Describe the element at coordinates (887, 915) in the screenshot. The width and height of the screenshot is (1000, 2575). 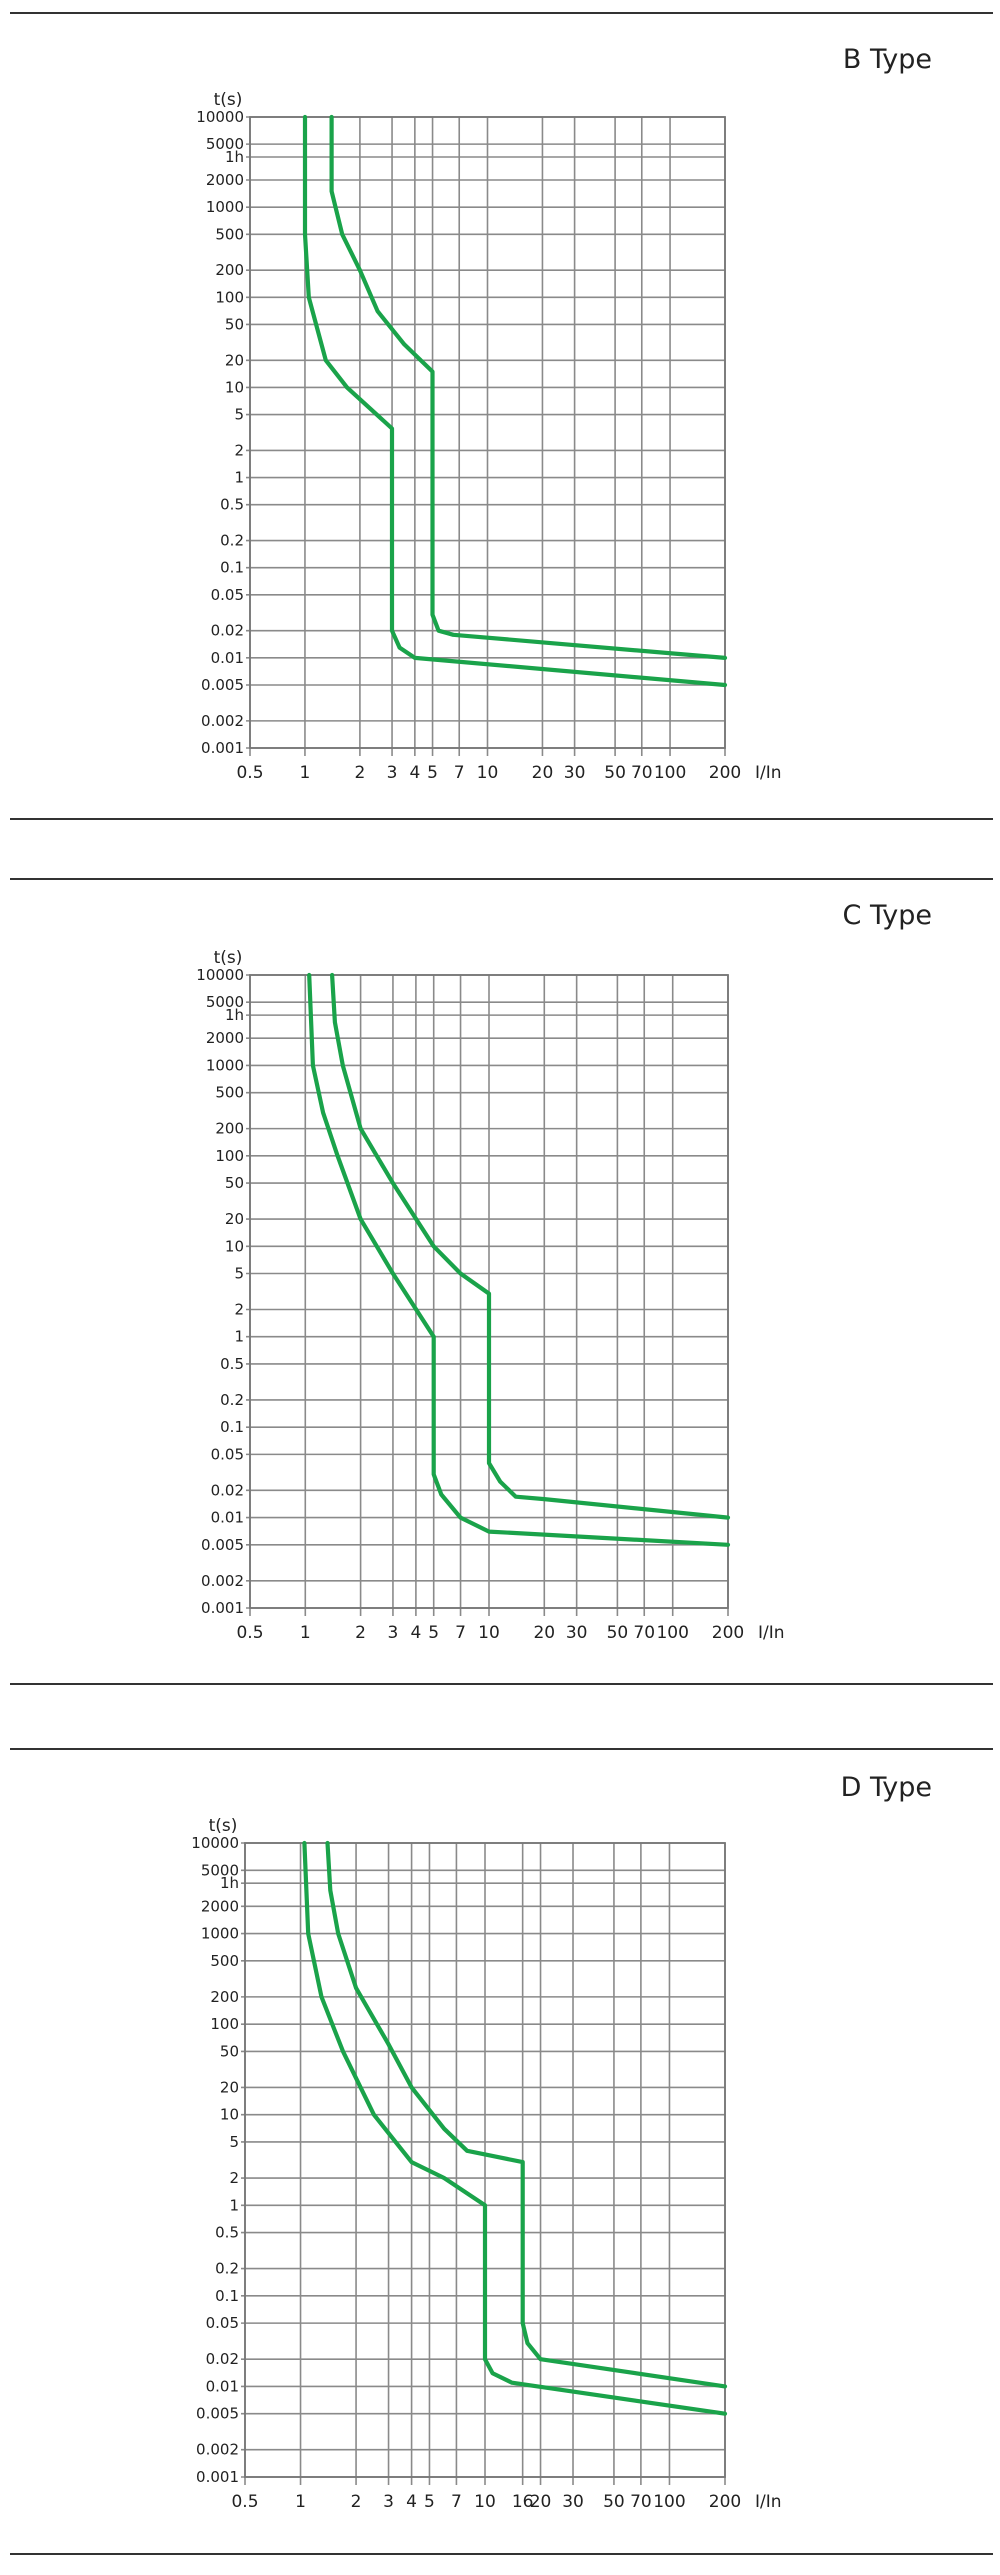
I see `chart-title: C Type` at that location.